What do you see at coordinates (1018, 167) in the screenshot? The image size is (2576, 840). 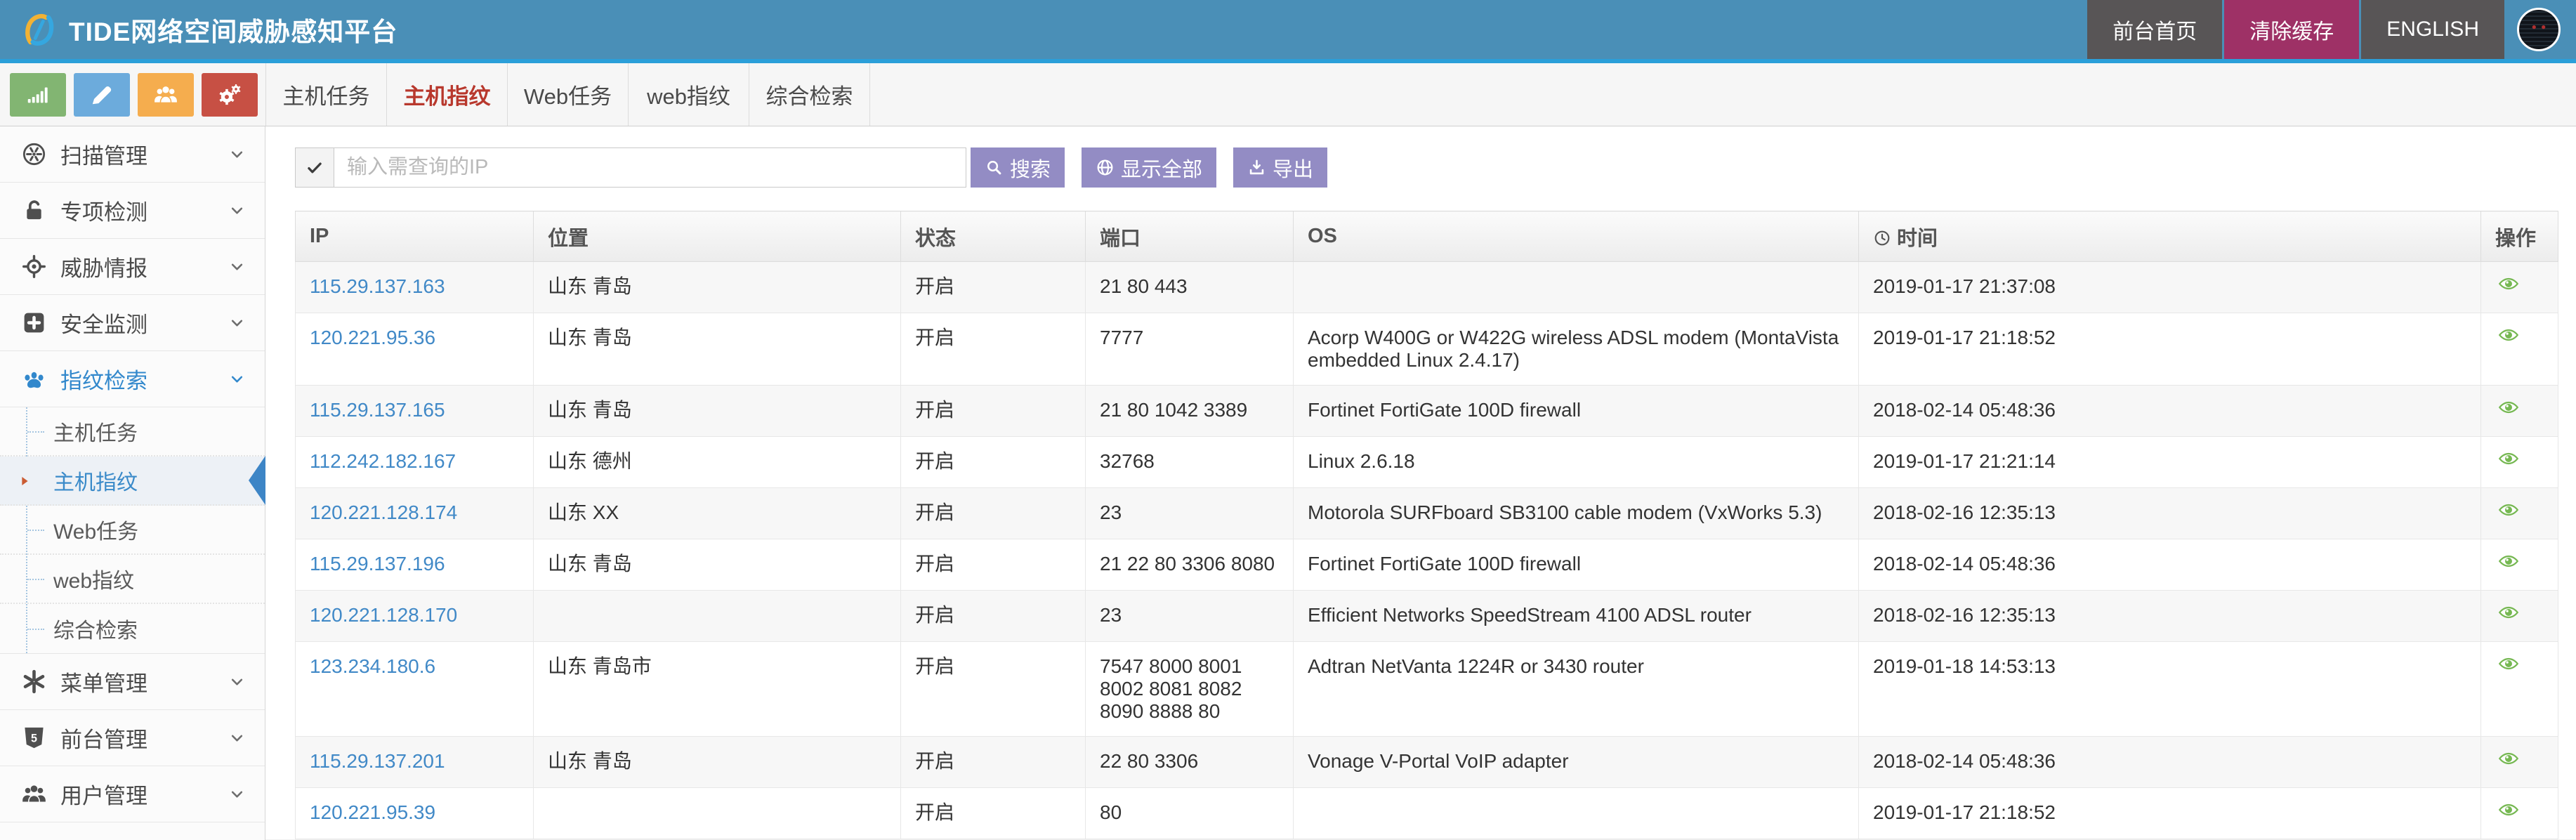 I see `search-button: 搜索` at bounding box center [1018, 167].